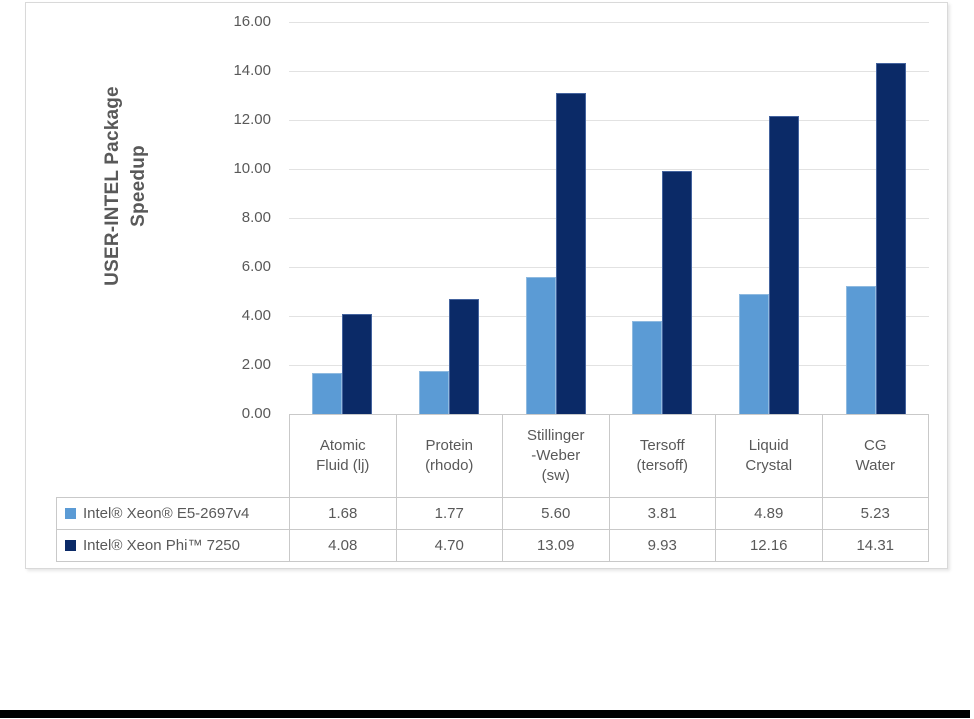 This screenshot has width=974, height=719. I want to click on legend-cell: Intel® Xeon Phi™ 7250, so click(173, 545).